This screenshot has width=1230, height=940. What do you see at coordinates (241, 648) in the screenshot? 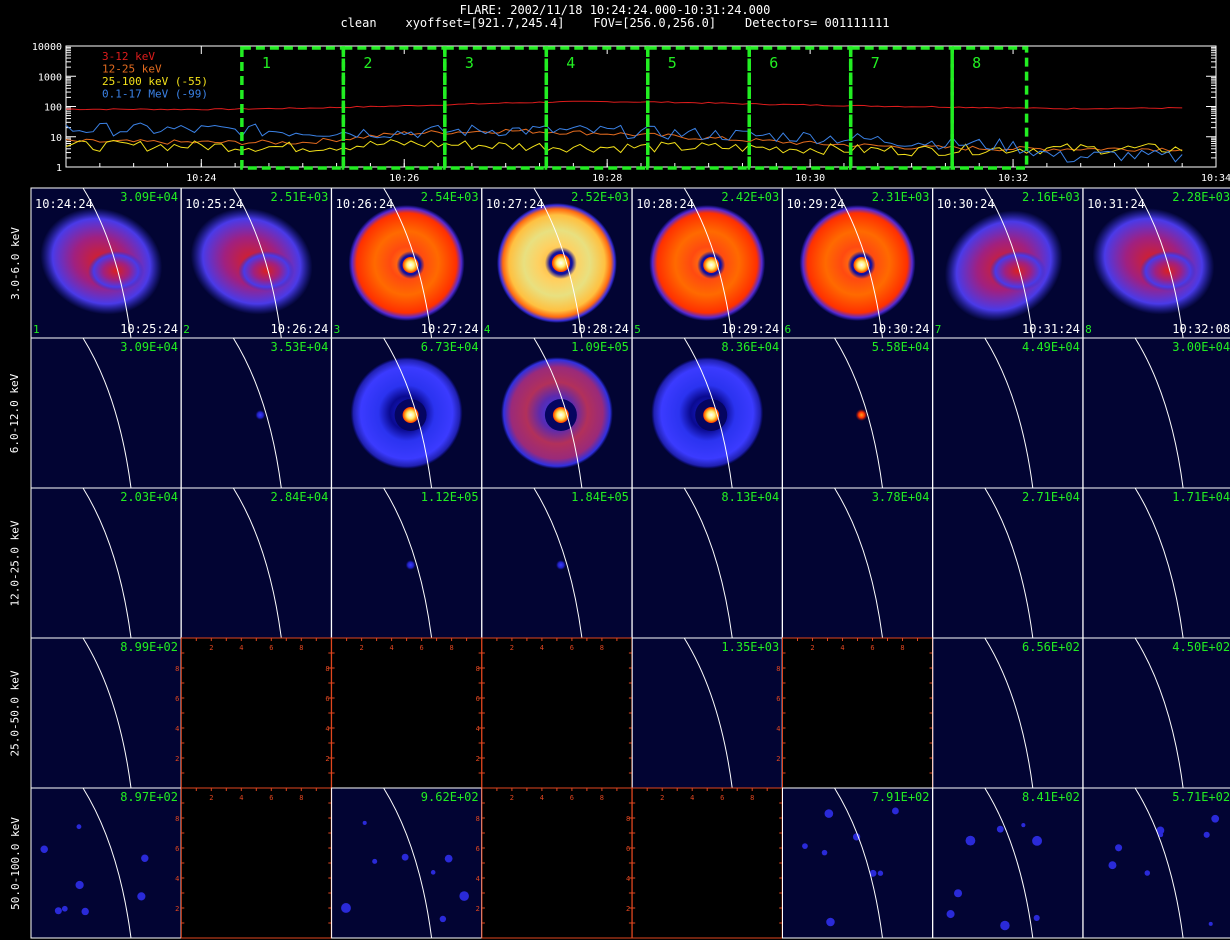
I see `empty-x-tick-label: 4` at bounding box center [241, 648].